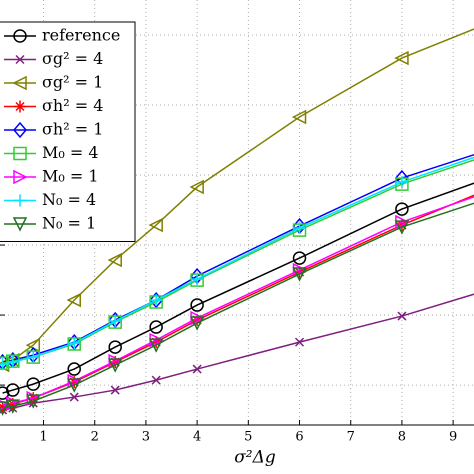 The height and width of the screenshot is (474, 474). What do you see at coordinates (72, 58) in the screenshot?
I see `legend-label: σg² = 4` at bounding box center [72, 58].